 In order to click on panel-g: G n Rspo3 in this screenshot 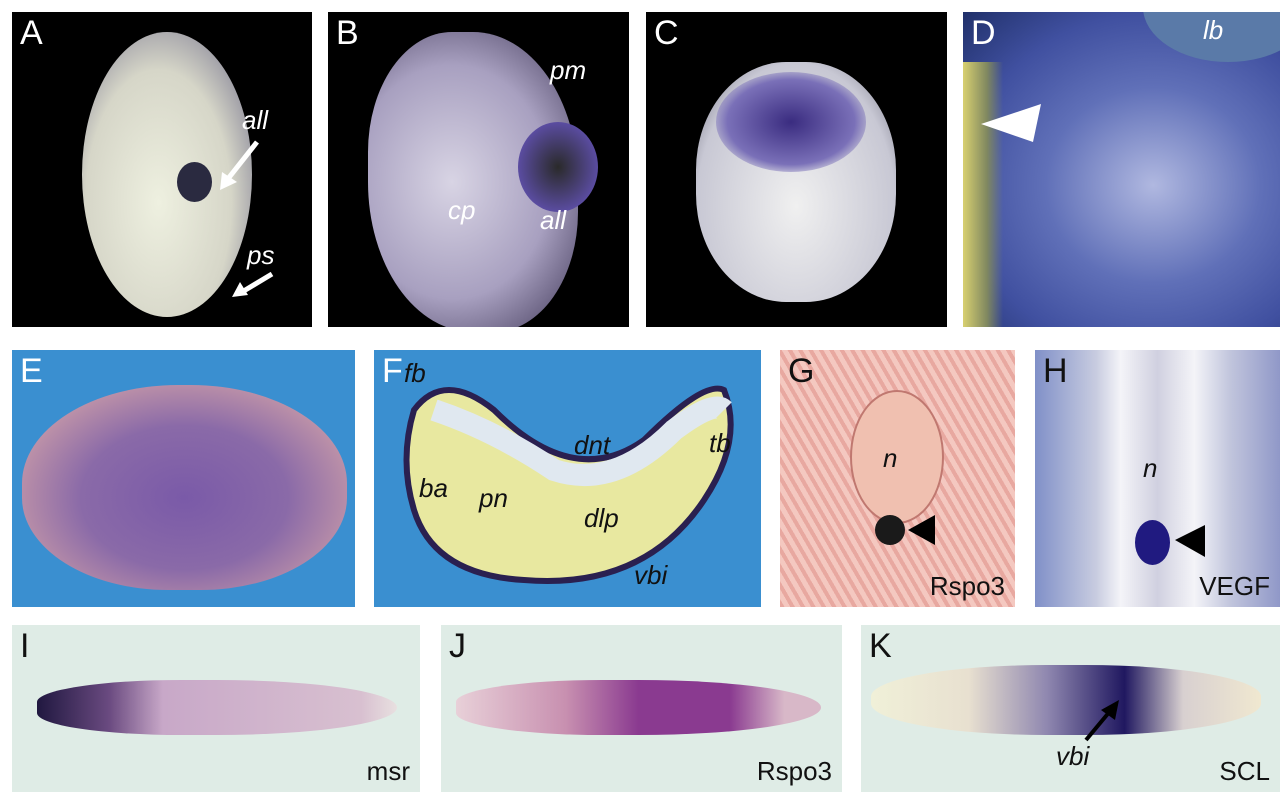, I will do `click(897, 478)`.